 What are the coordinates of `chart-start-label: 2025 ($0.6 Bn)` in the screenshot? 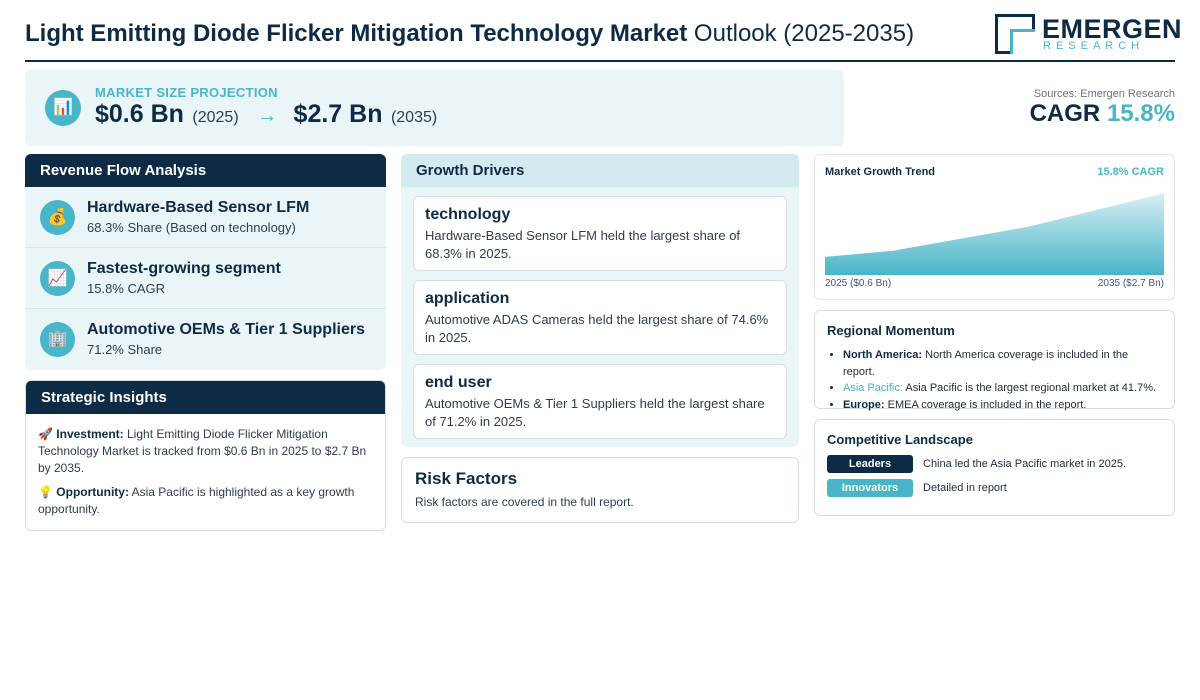 It's located at (858, 283).